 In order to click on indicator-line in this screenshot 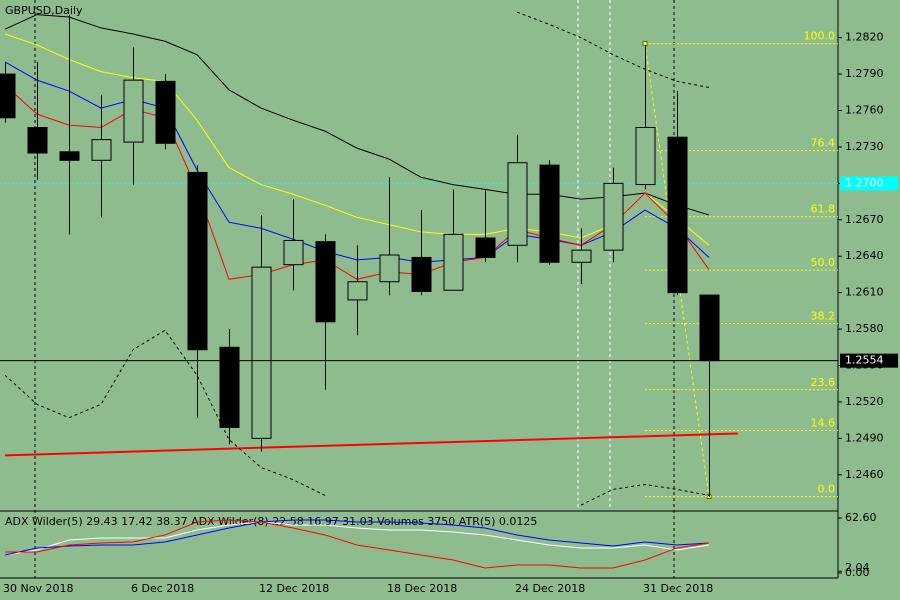, I will do `click(613, 49)`.